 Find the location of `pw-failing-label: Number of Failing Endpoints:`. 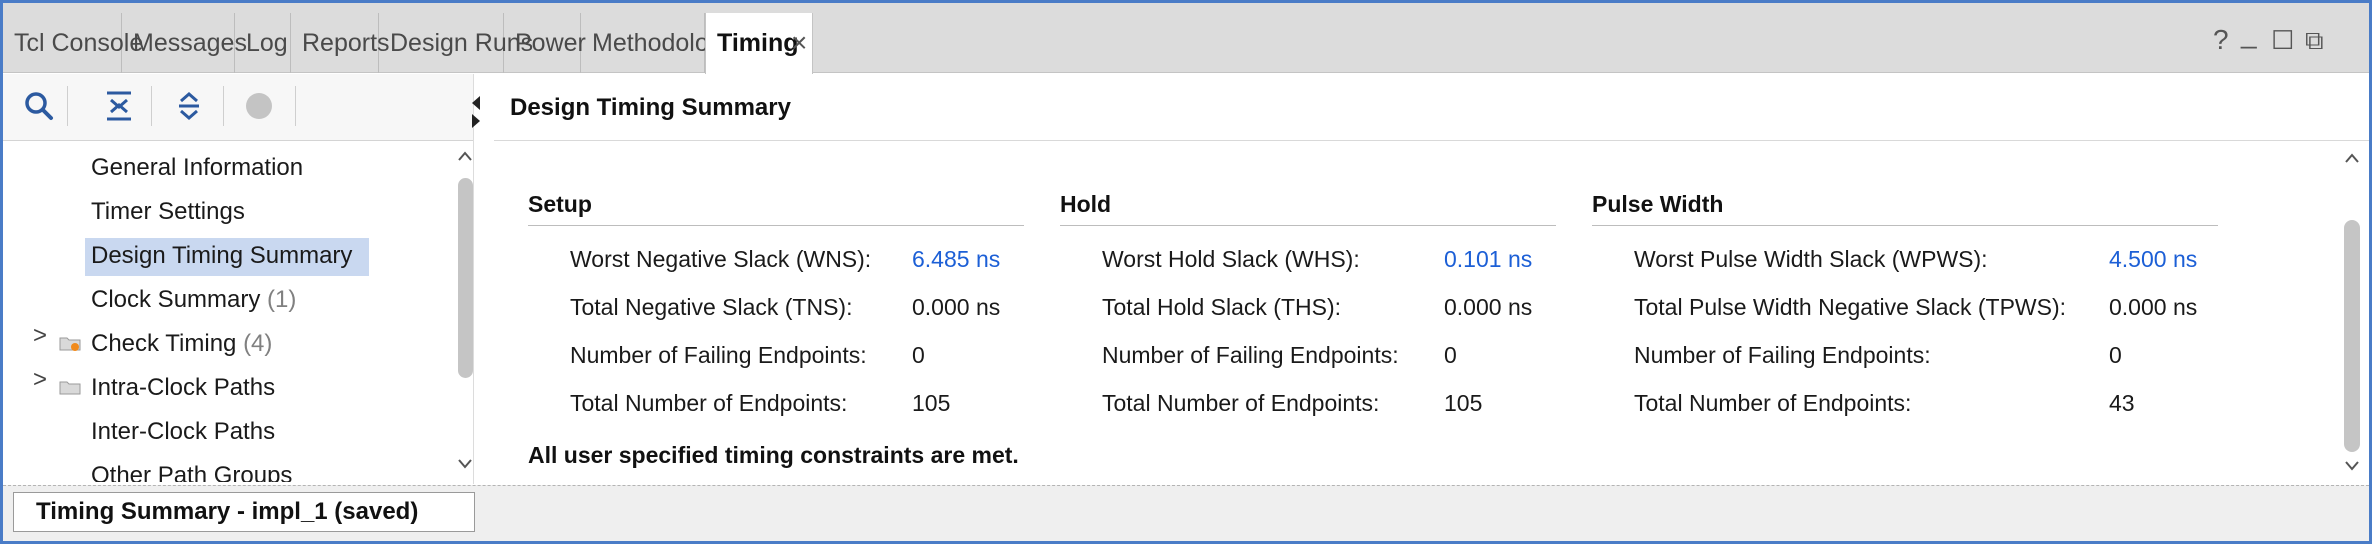

pw-failing-label: Number of Failing Endpoints: is located at coordinates (1782, 355).